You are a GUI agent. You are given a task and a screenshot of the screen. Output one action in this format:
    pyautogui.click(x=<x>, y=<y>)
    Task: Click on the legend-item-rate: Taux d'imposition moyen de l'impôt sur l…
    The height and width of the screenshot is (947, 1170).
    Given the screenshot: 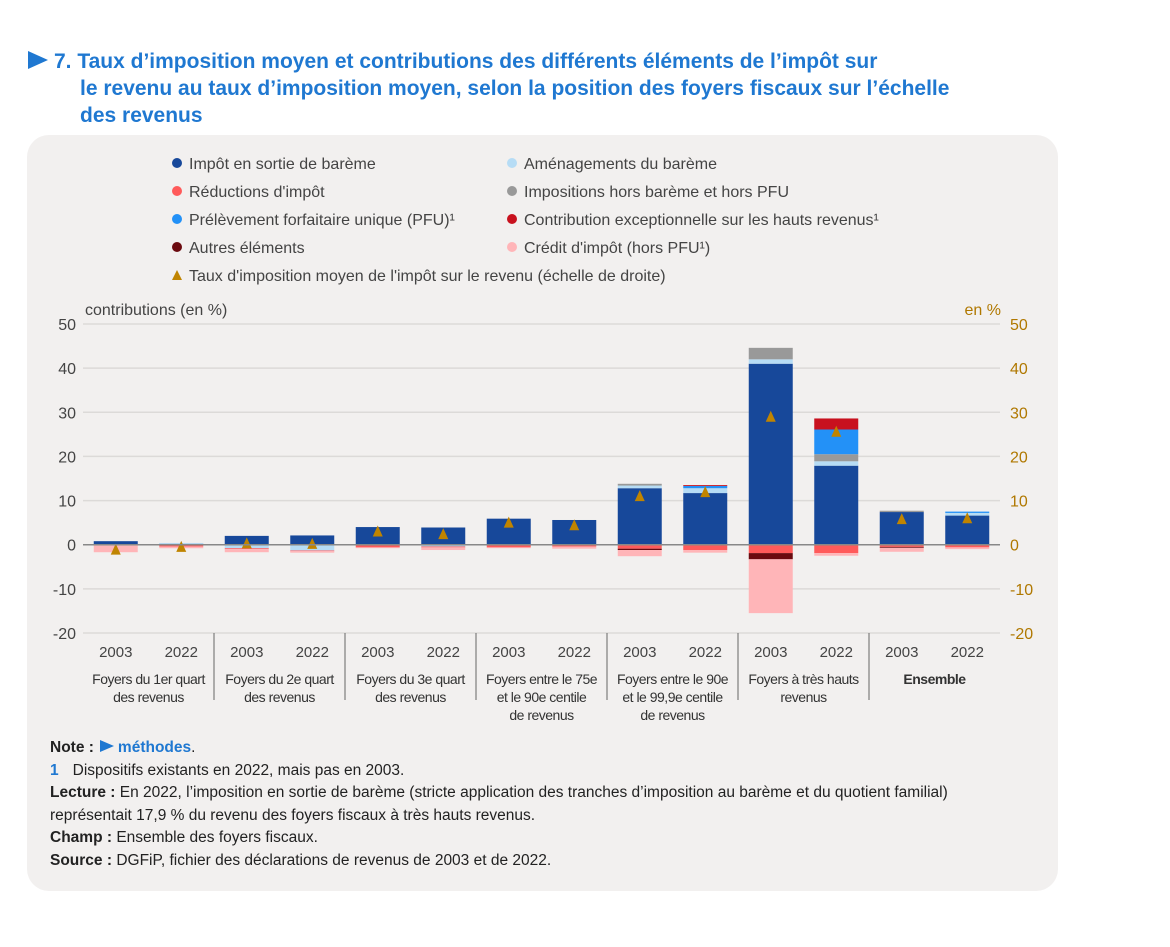 What is the action you would take?
    pyautogui.click(x=419, y=277)
    